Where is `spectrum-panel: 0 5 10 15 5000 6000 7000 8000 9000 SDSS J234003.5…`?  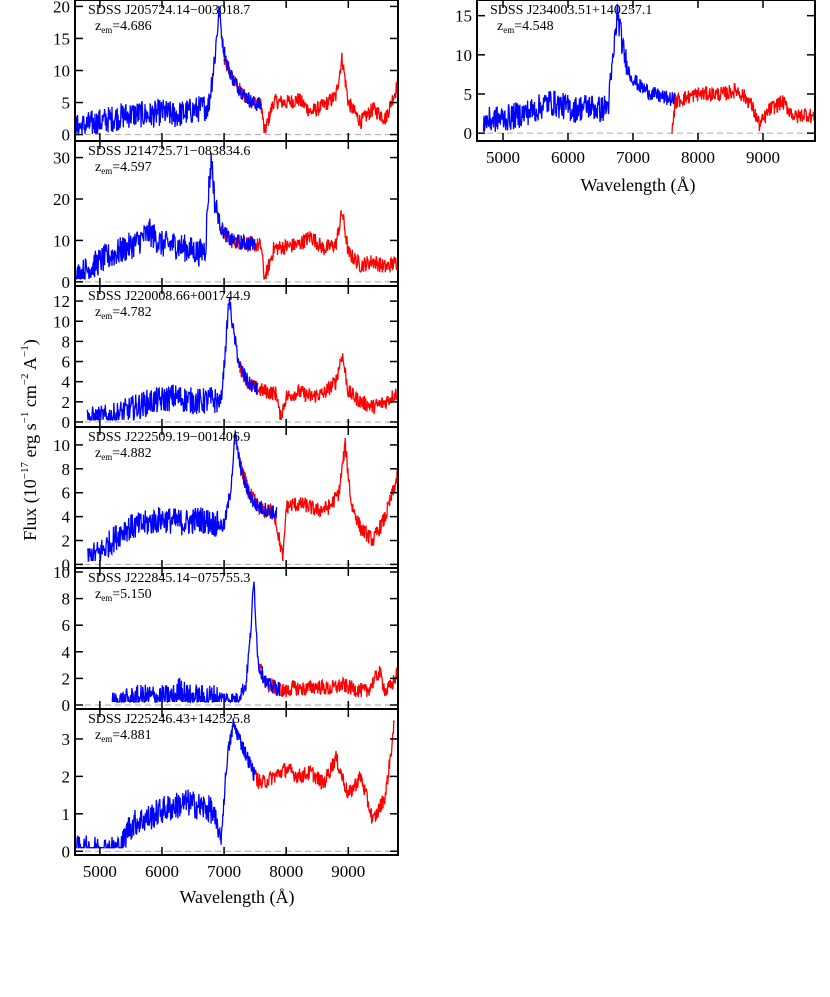
spectrum-panel: 0 5 10 15 5000 6000 7000 8000 9000 SDSS J234003.5… is located at coordinates (635, 83).